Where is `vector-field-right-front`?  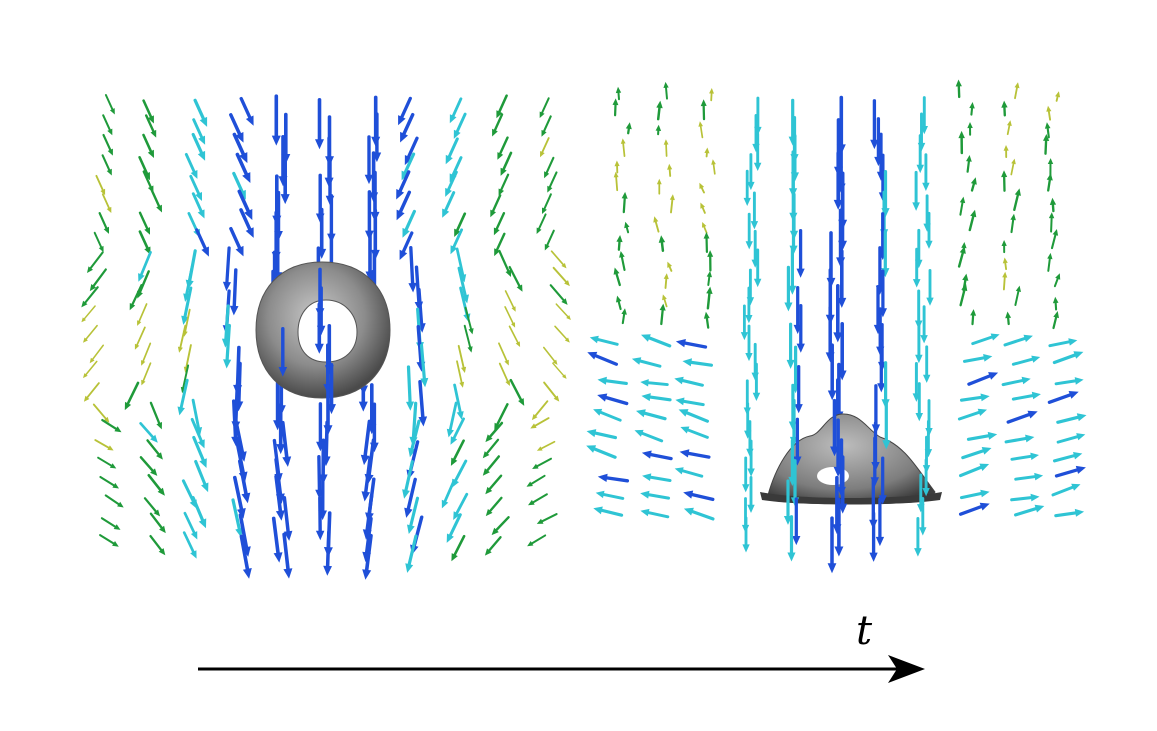 vector-field-right-front is located at coordinates (840, 486).